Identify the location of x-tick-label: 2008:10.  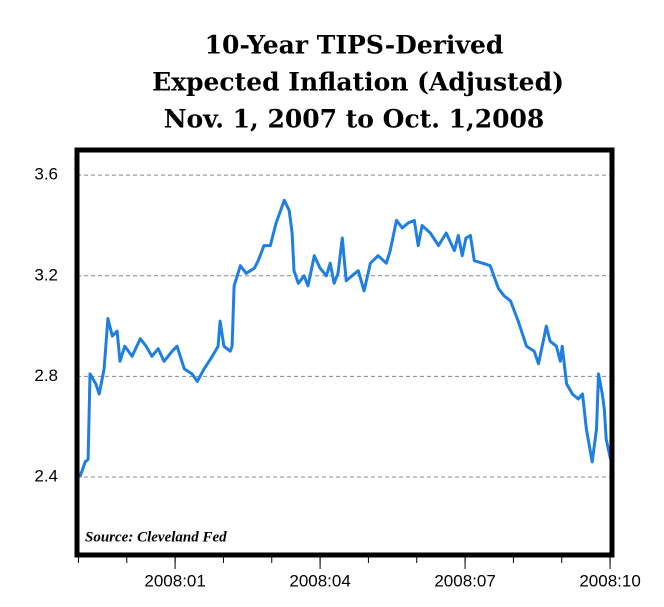
(609, 580).